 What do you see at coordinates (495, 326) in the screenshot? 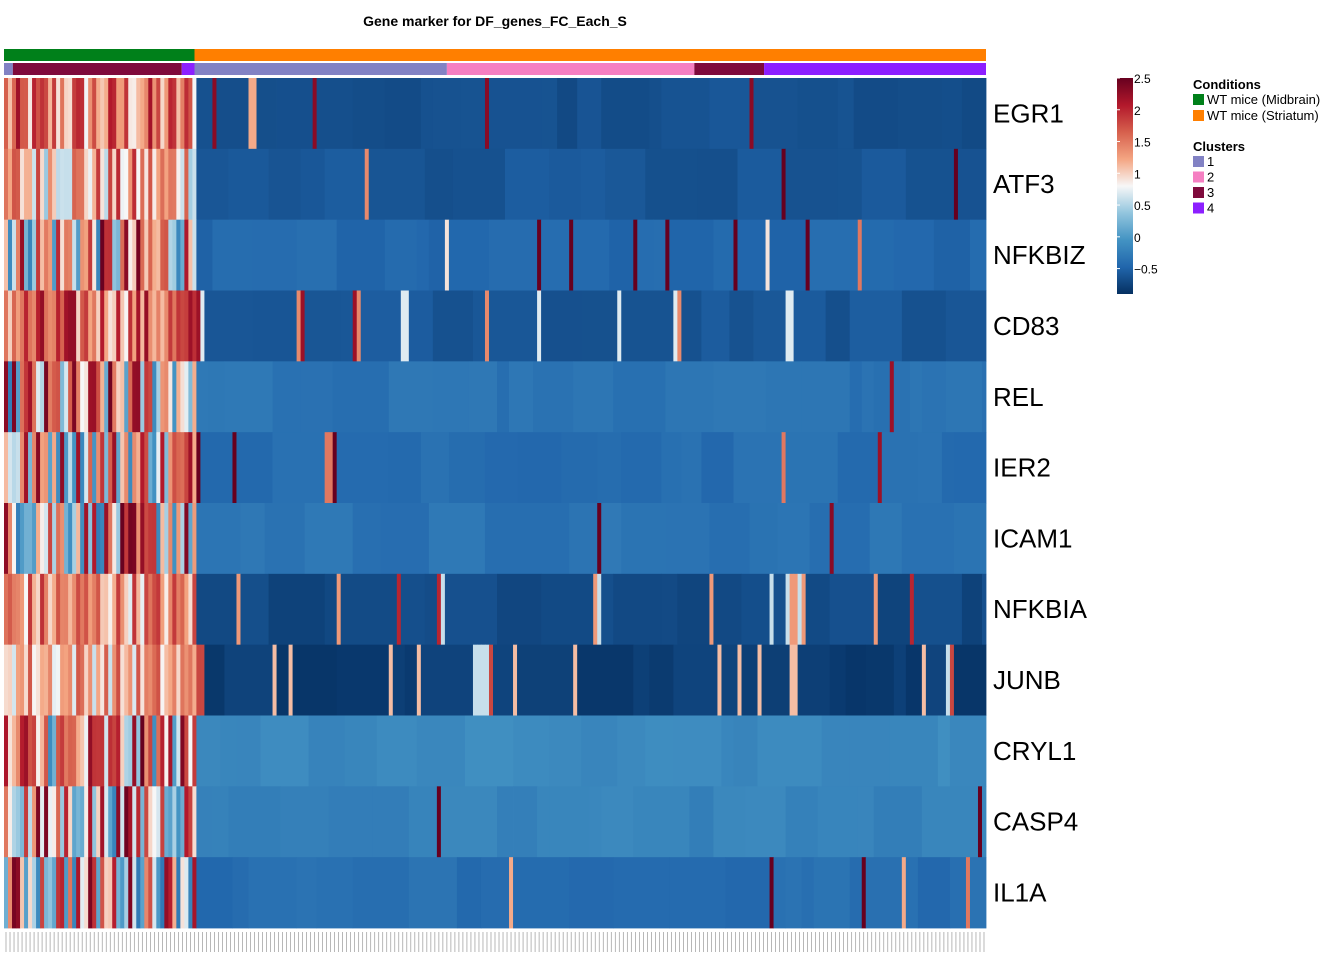
I see `heatmap-row-cd83` at bounding box center [495, 326].